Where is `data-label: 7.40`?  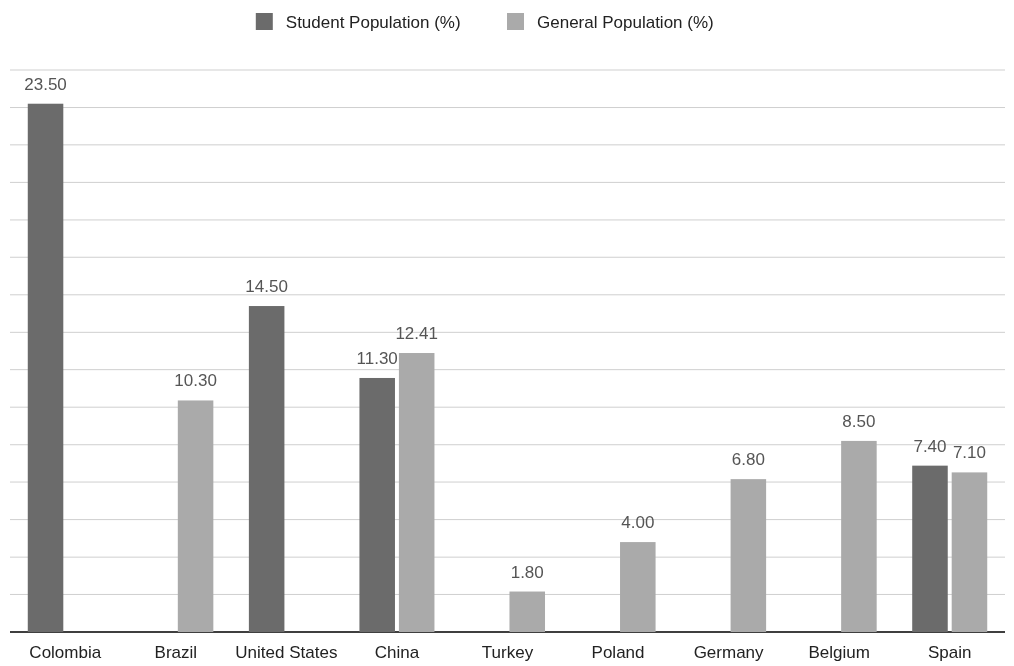
data-label: 7.40 is located at coordinates (930, 446).